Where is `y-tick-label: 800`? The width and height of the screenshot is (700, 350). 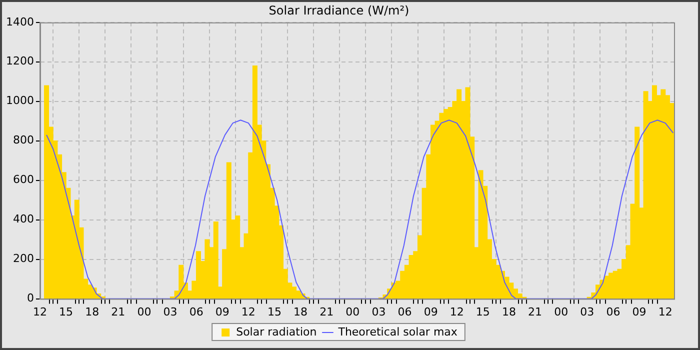 y-tick-label: 800 is located at coordinates (23, 140).